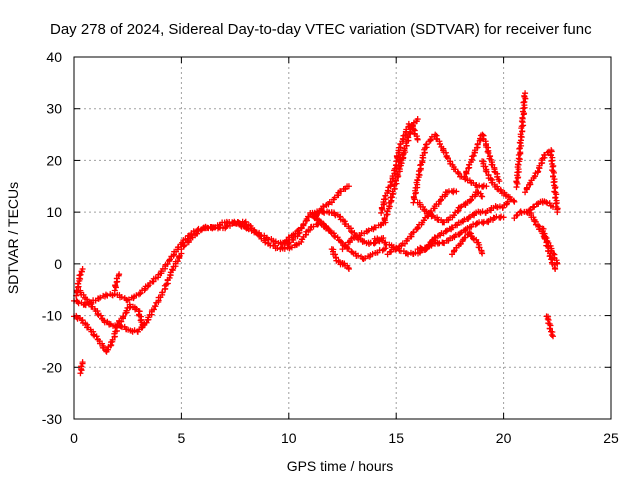 This screenshot has height=480, width=640. Describe the element at coordinates (611, 438) in the screenshot. I see `x-tick-label: 25` at that location.